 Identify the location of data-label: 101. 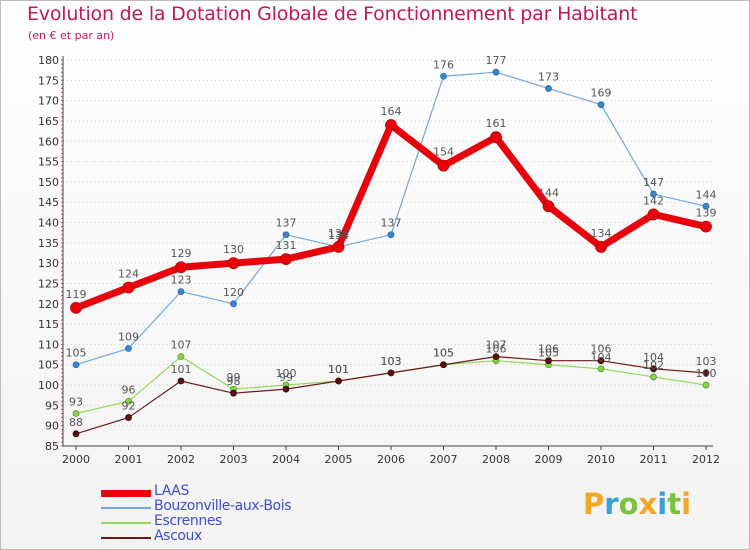
(338, 369).